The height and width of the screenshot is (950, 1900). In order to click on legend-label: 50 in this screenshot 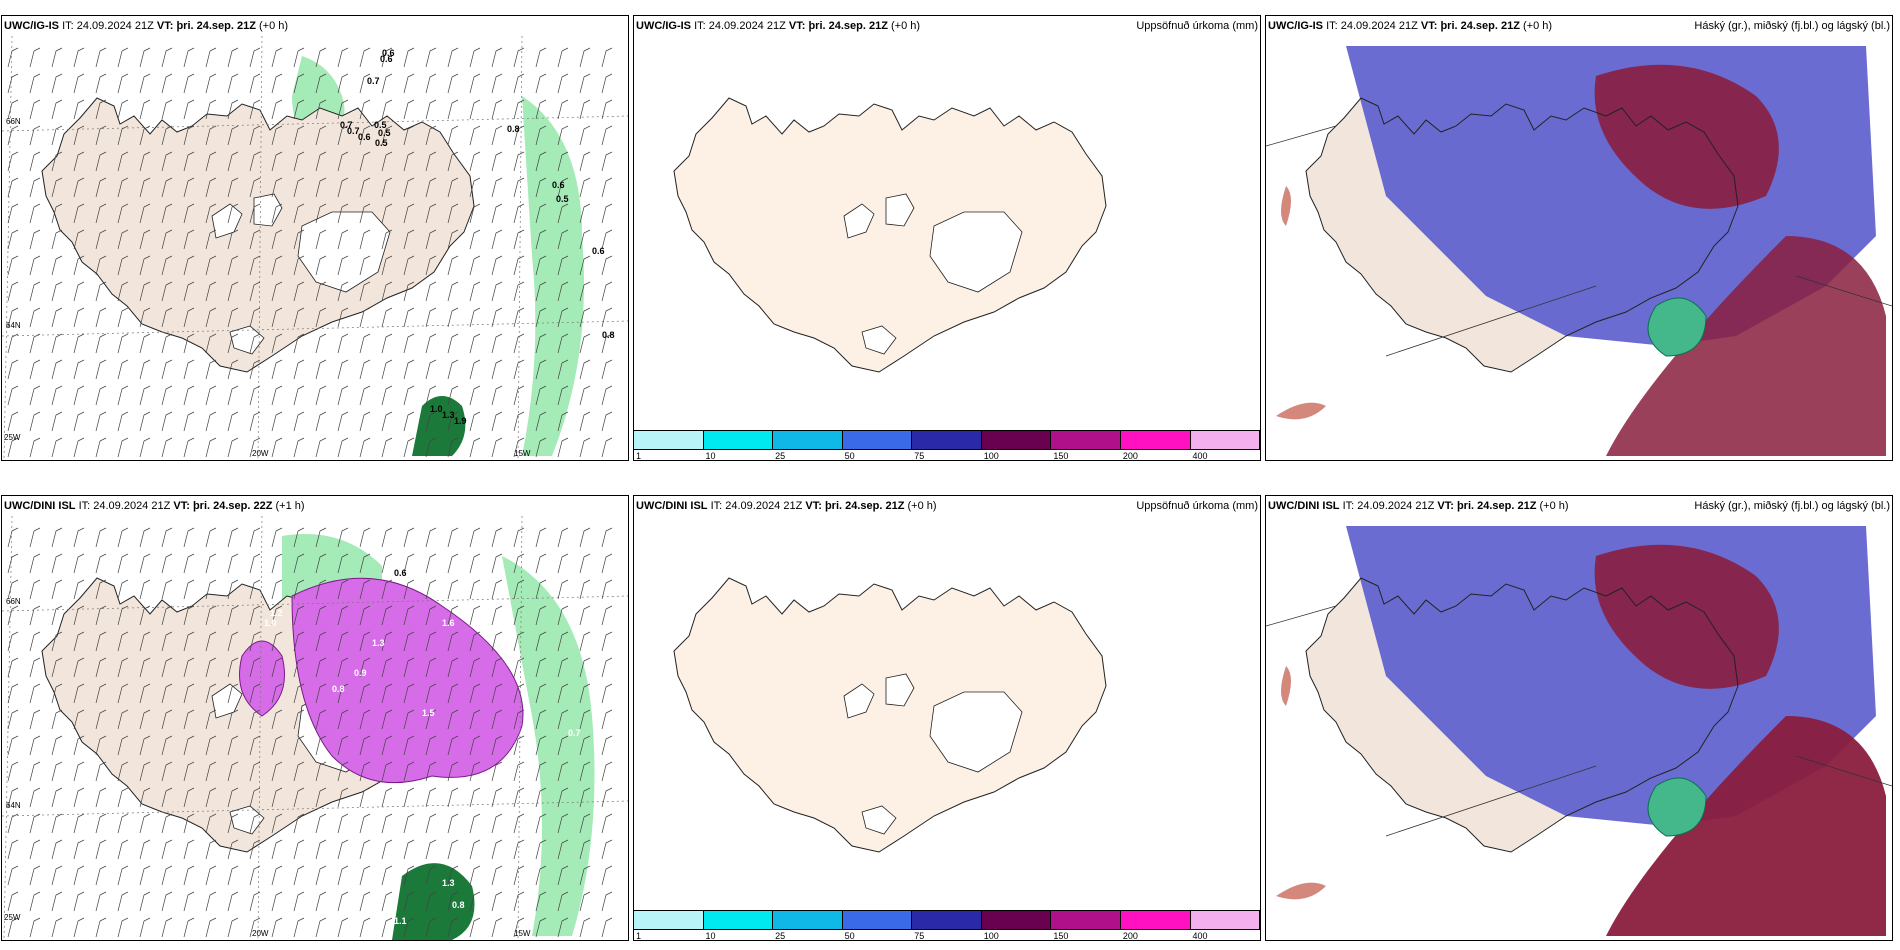, I will do `click(849, 456)`.